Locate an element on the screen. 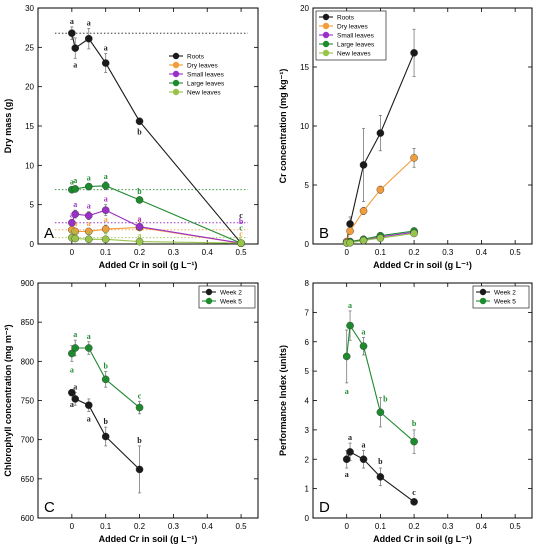 The width and height of the screenshot is (550, 547). y-tick-label: 2 is located at coordinates (307, 459).